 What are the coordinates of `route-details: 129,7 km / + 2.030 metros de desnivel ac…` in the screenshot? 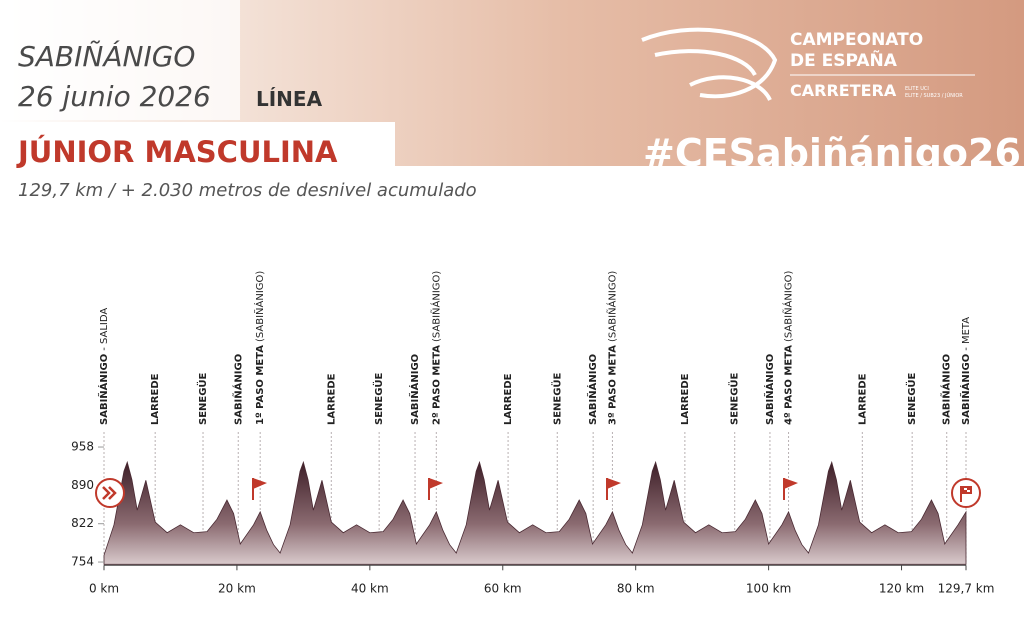 It's located at (247, 190).